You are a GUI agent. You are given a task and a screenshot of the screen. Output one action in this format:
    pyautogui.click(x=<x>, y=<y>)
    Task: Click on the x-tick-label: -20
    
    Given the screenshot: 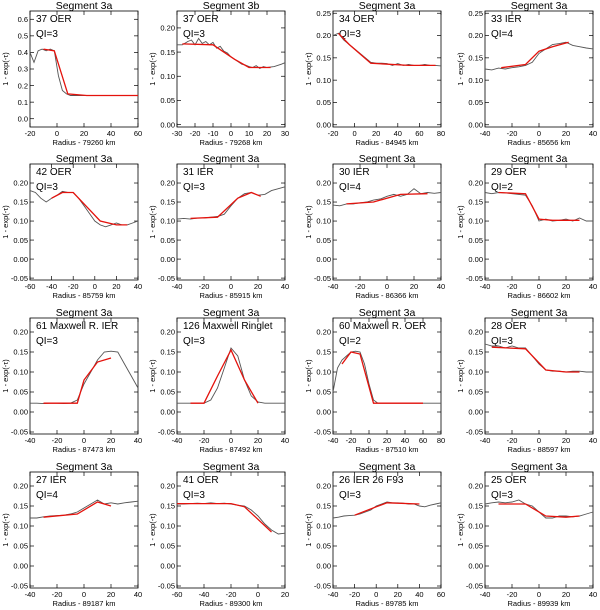 What is the action you would take?
    pyautogui.click(x=512, y=440)
    